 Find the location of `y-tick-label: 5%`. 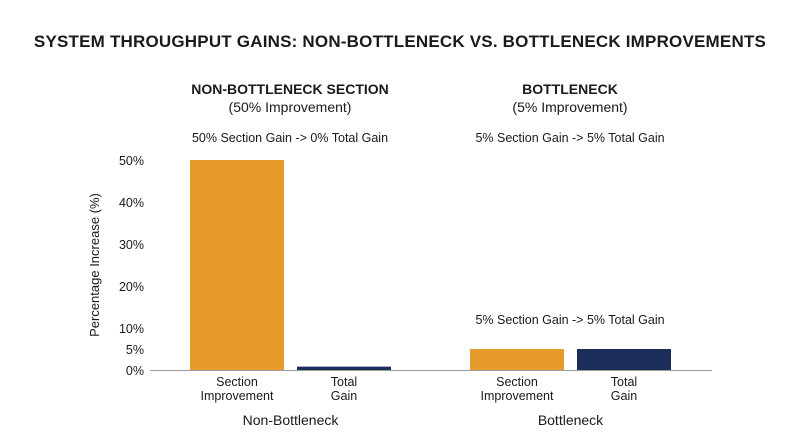

y-tick-label: 5% is located at coordinates (135, 350).